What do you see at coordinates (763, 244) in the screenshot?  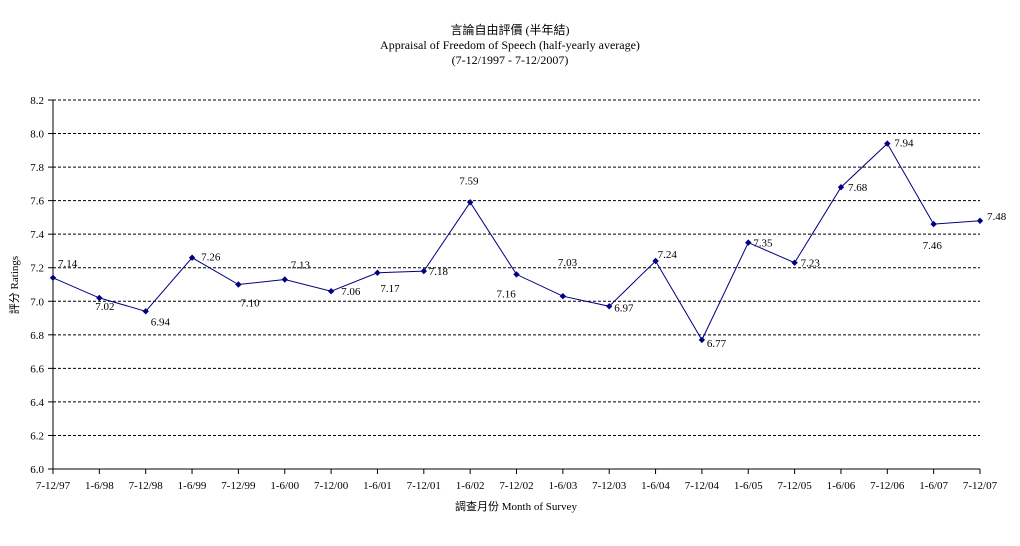 I see `data-label: 7.35` at bounding box center [763, 244].